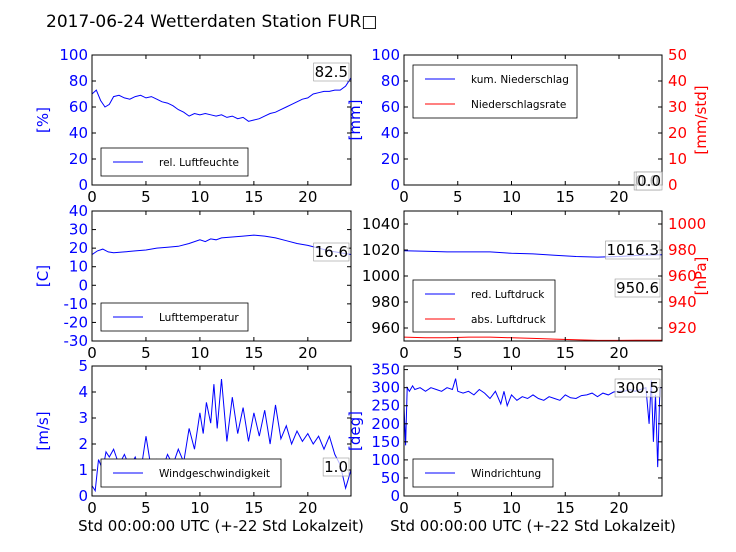  What do you see at coordinates (385, 302) in the screenshot?
I see `y-tick-label: 980` at bounding box center [385, 302].